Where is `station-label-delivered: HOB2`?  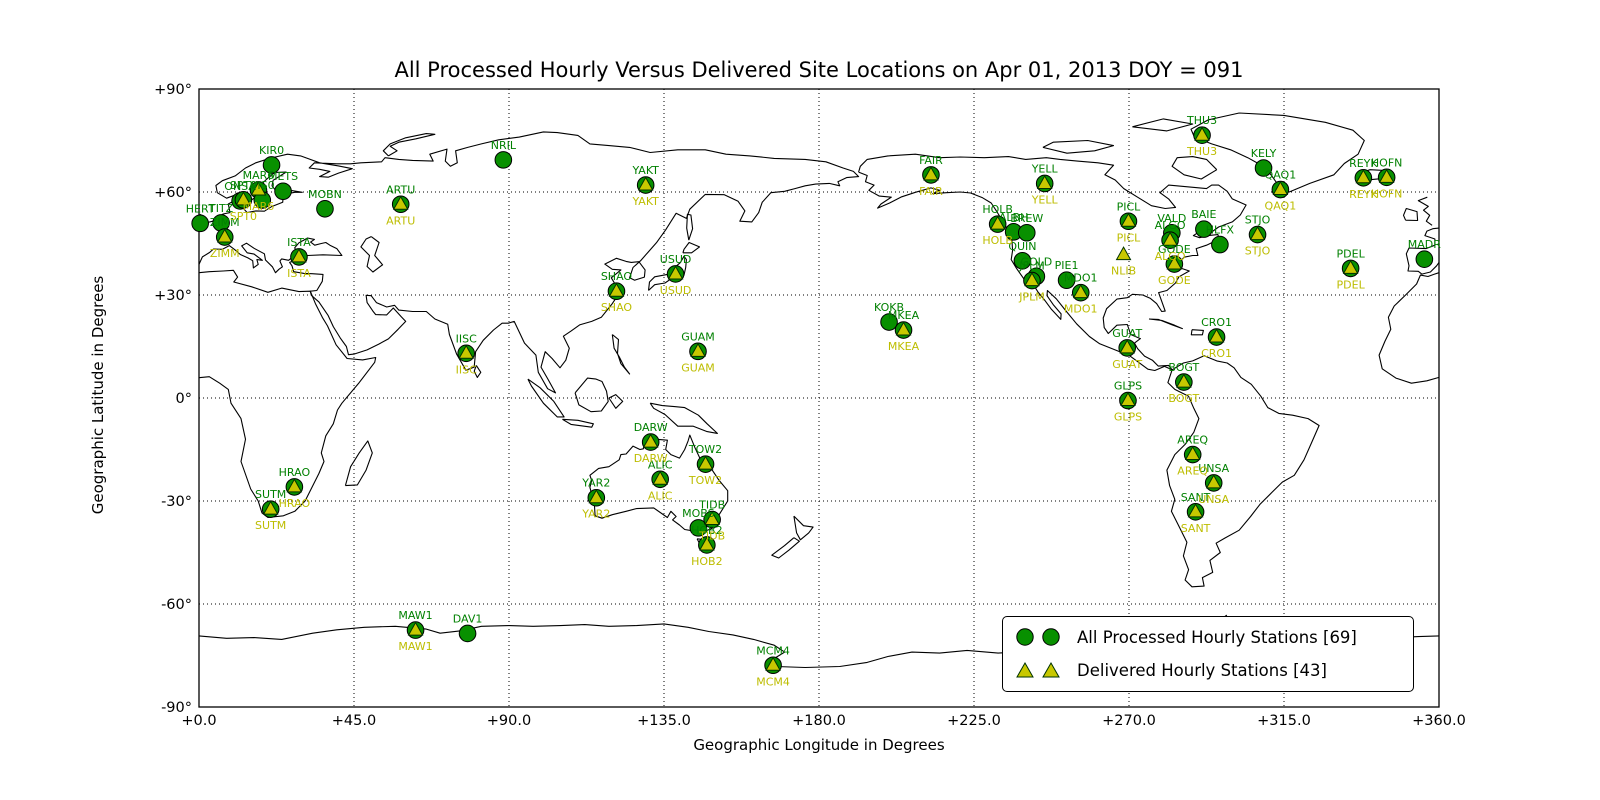
station-label-delivered: HOB2 is located at coordinates (706, 561).